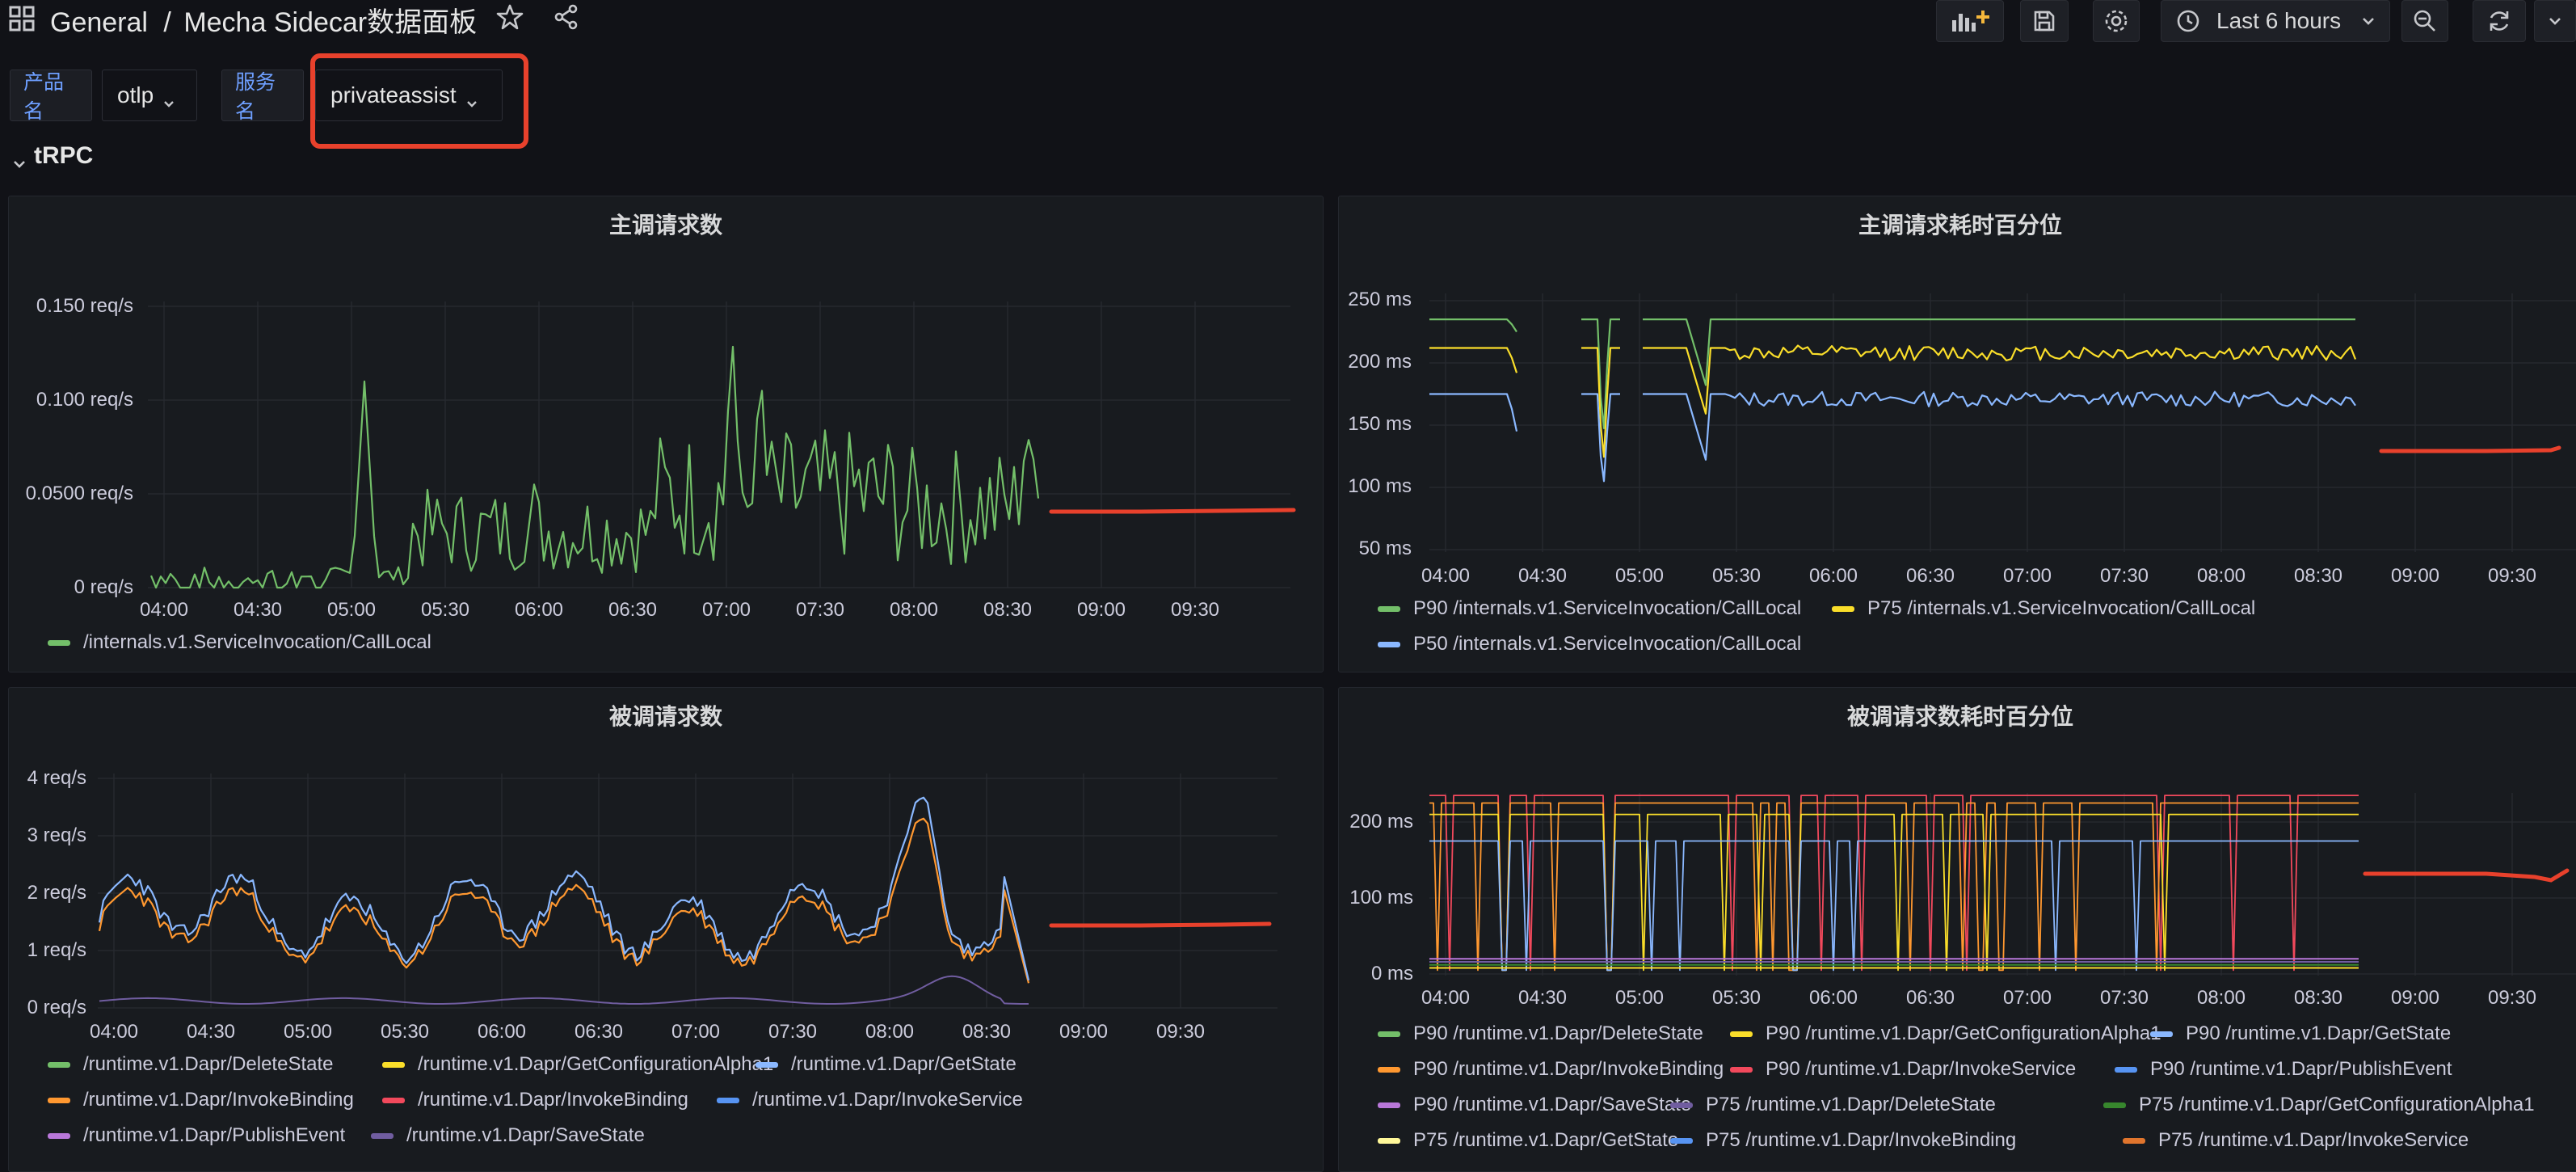 The width and height of the screenshot is (2576, 1172). What do you see at coordinates (196, 1136) in the screenshot?
I see `legend-item: /runtime.v1.Dapr/PublishEvent` at bounding box center [196, 1136].